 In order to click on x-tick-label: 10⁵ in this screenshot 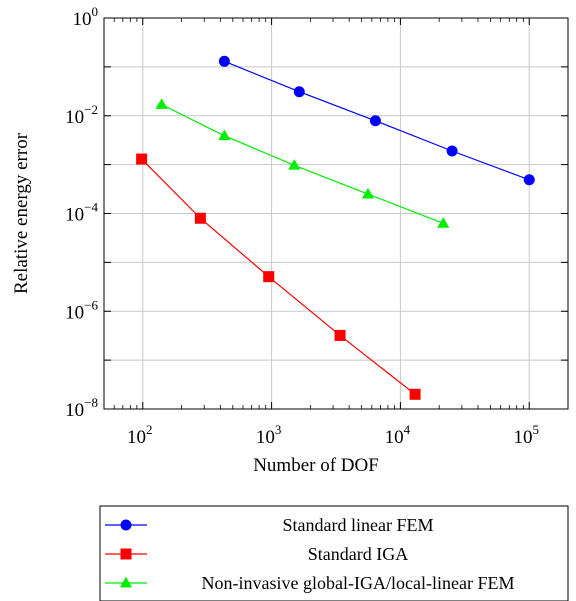, I will do `click(526, 435)`.